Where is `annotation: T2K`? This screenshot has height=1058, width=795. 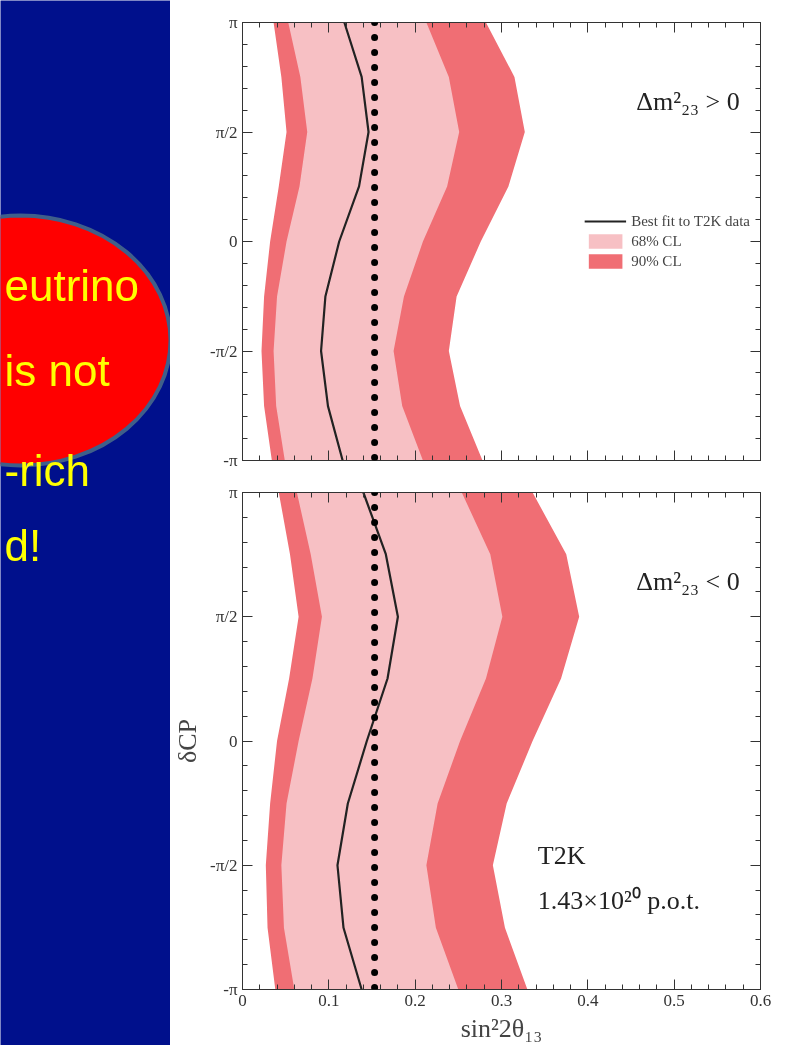
annotation: T2K is located at coordinates (561, 855).